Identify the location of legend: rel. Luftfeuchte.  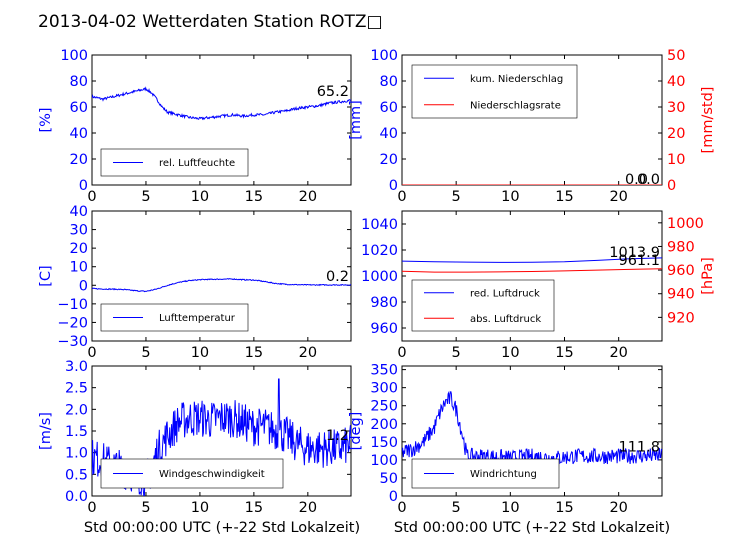
(174, 162).